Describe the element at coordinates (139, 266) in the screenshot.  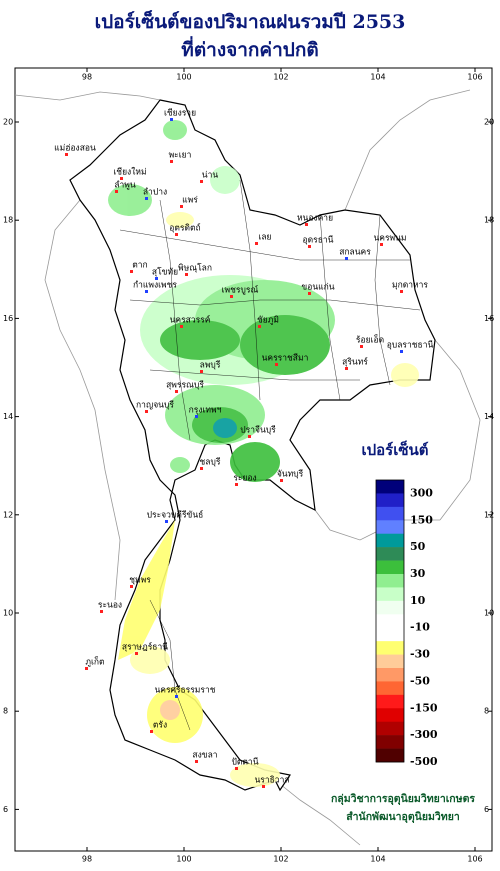
I see `place-label: ตาก` at that location.